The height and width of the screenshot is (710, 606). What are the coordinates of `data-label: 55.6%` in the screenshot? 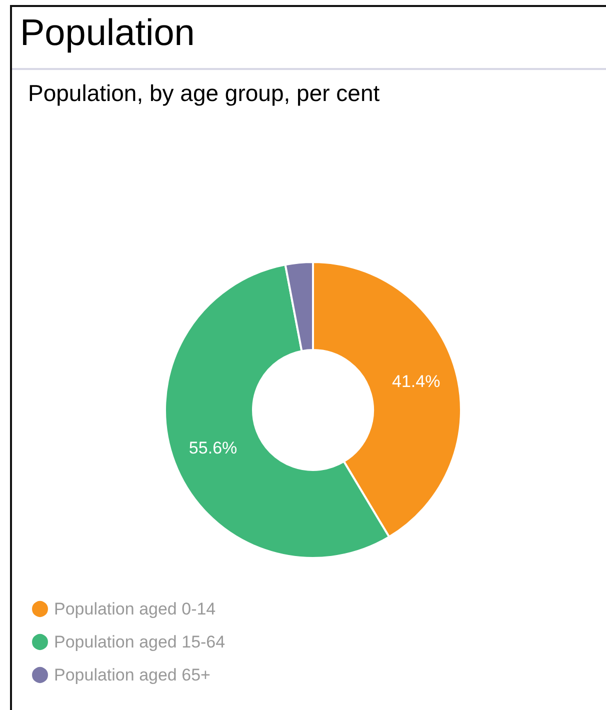 It's located at (213, 448).